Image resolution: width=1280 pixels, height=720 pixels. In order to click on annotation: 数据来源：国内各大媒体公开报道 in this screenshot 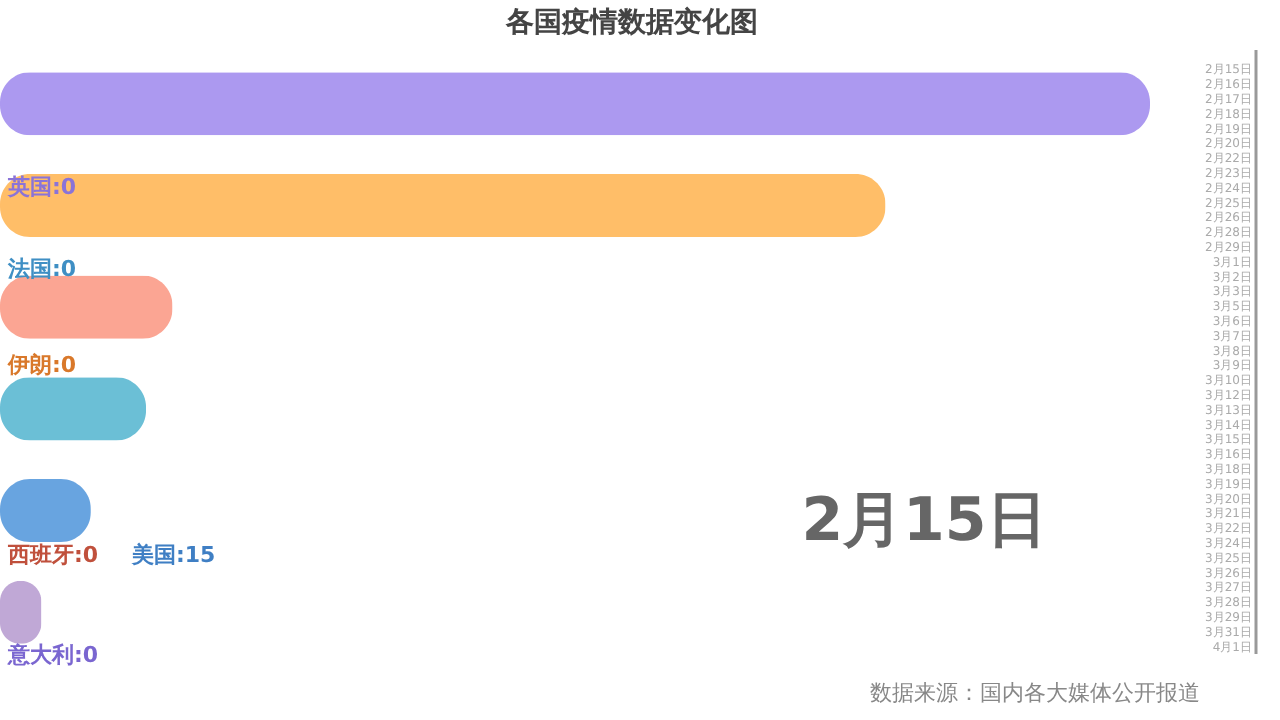, I will do `click(1035, 693)`.